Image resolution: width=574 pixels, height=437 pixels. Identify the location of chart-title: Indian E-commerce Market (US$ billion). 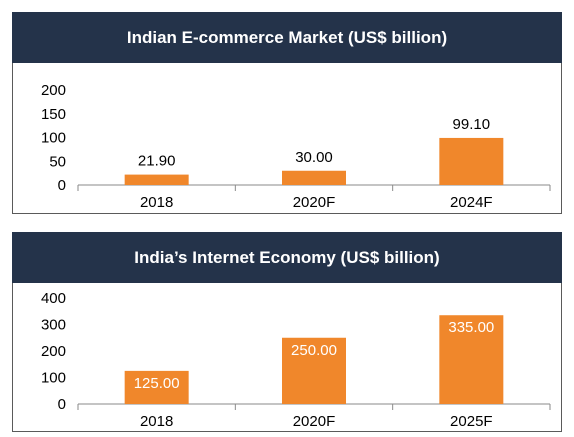
(287, 37).